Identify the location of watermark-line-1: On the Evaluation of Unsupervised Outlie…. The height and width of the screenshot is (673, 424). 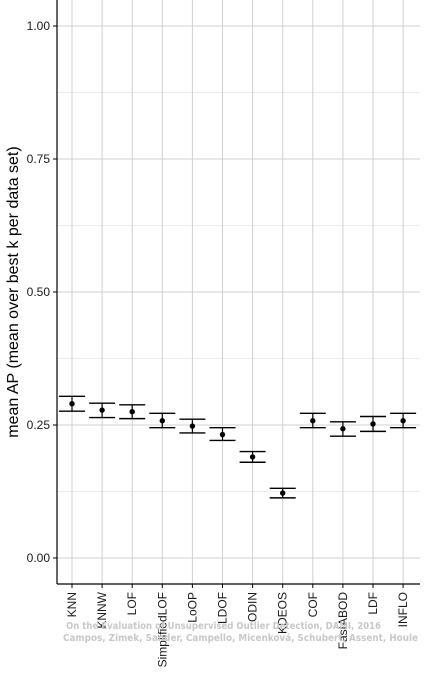
(223, 626).